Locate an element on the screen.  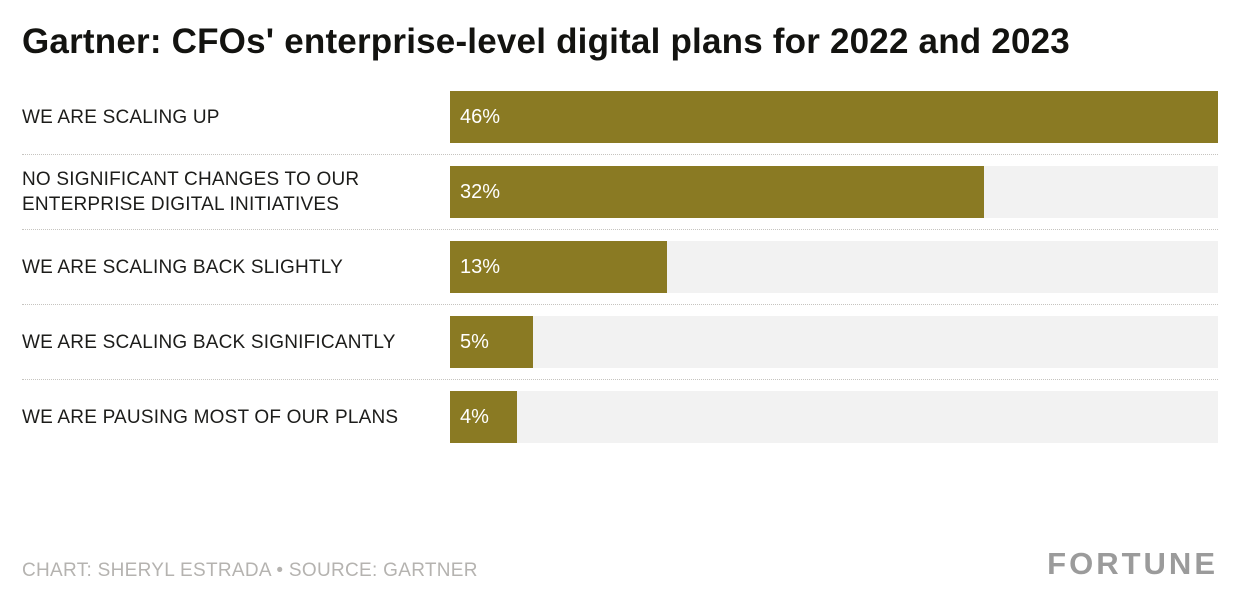
bar-row: WE ARE PAUSING MOST OF OUR PLANS 4% is located at coordinates (620, 416).